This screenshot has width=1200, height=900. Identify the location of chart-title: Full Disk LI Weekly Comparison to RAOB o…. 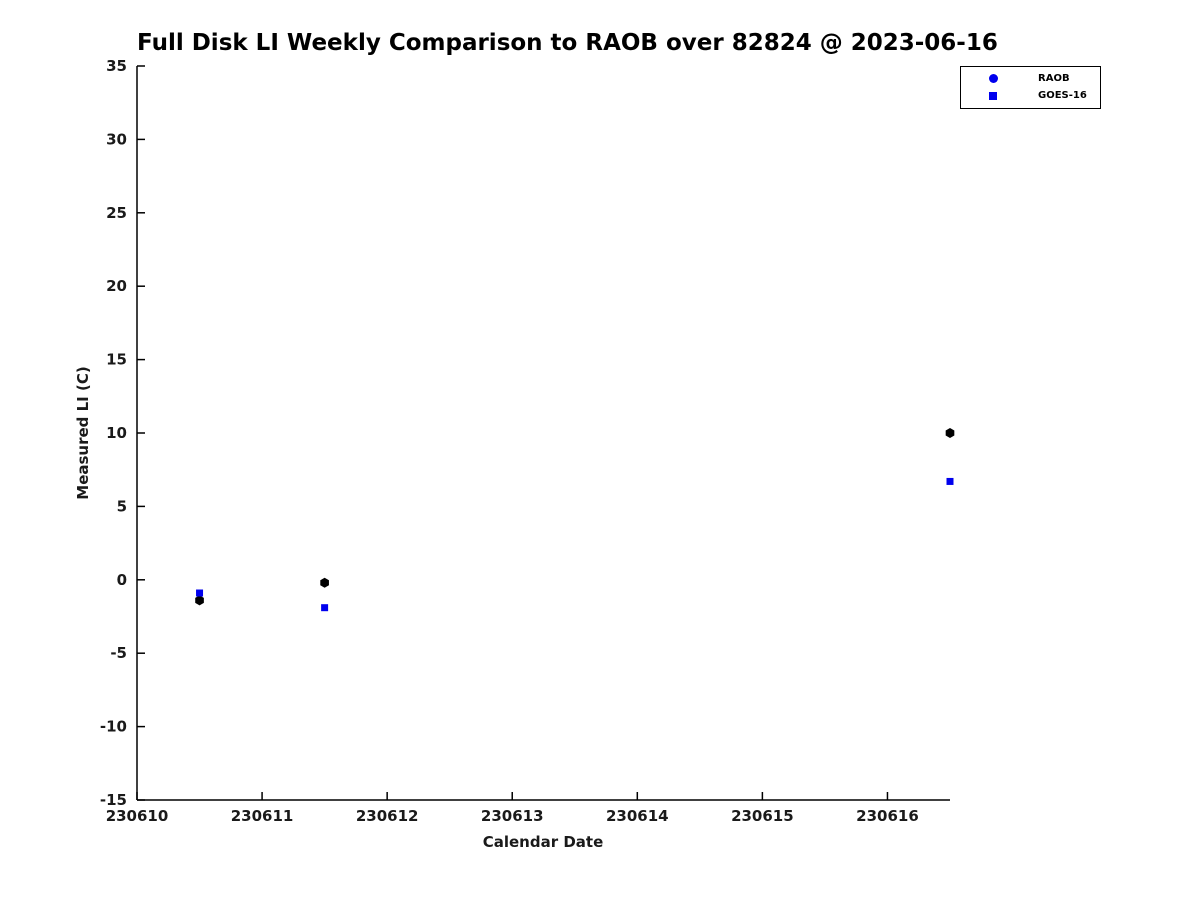
(567, 43).